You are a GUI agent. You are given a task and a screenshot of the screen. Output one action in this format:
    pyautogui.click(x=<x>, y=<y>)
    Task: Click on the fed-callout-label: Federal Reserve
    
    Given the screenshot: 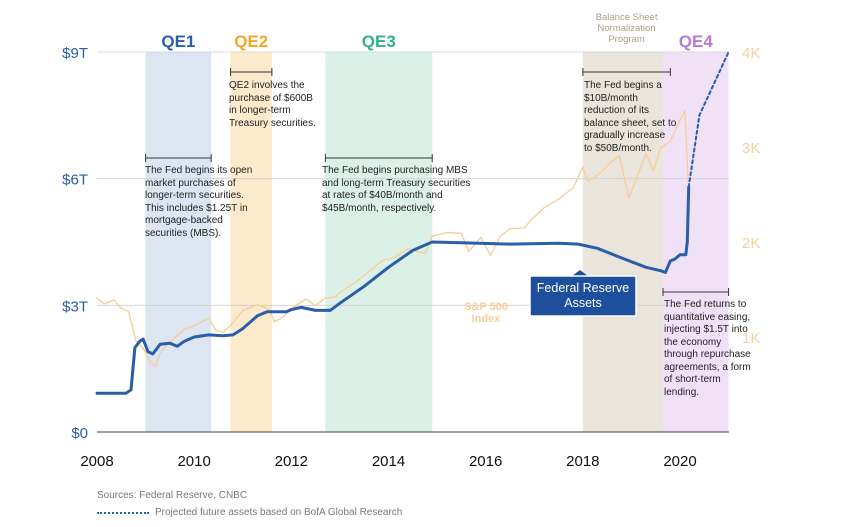 What is the action you would take?
    pyautogui.click(x=583, y=288)
    